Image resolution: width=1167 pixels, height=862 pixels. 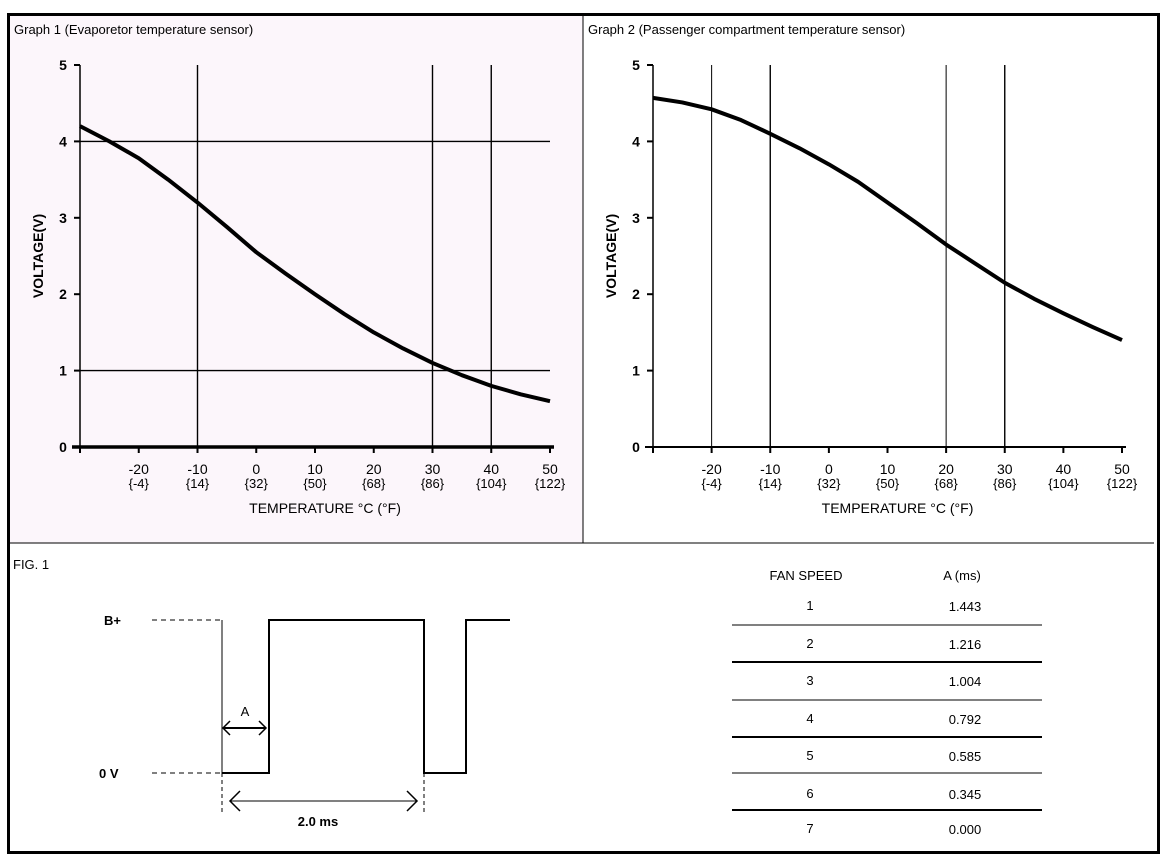 What do you see at coordinates (806, 575) in the screenshot?
I see `table-header-fan-speed: FAN SPEED` at bounding box center [806, 575].